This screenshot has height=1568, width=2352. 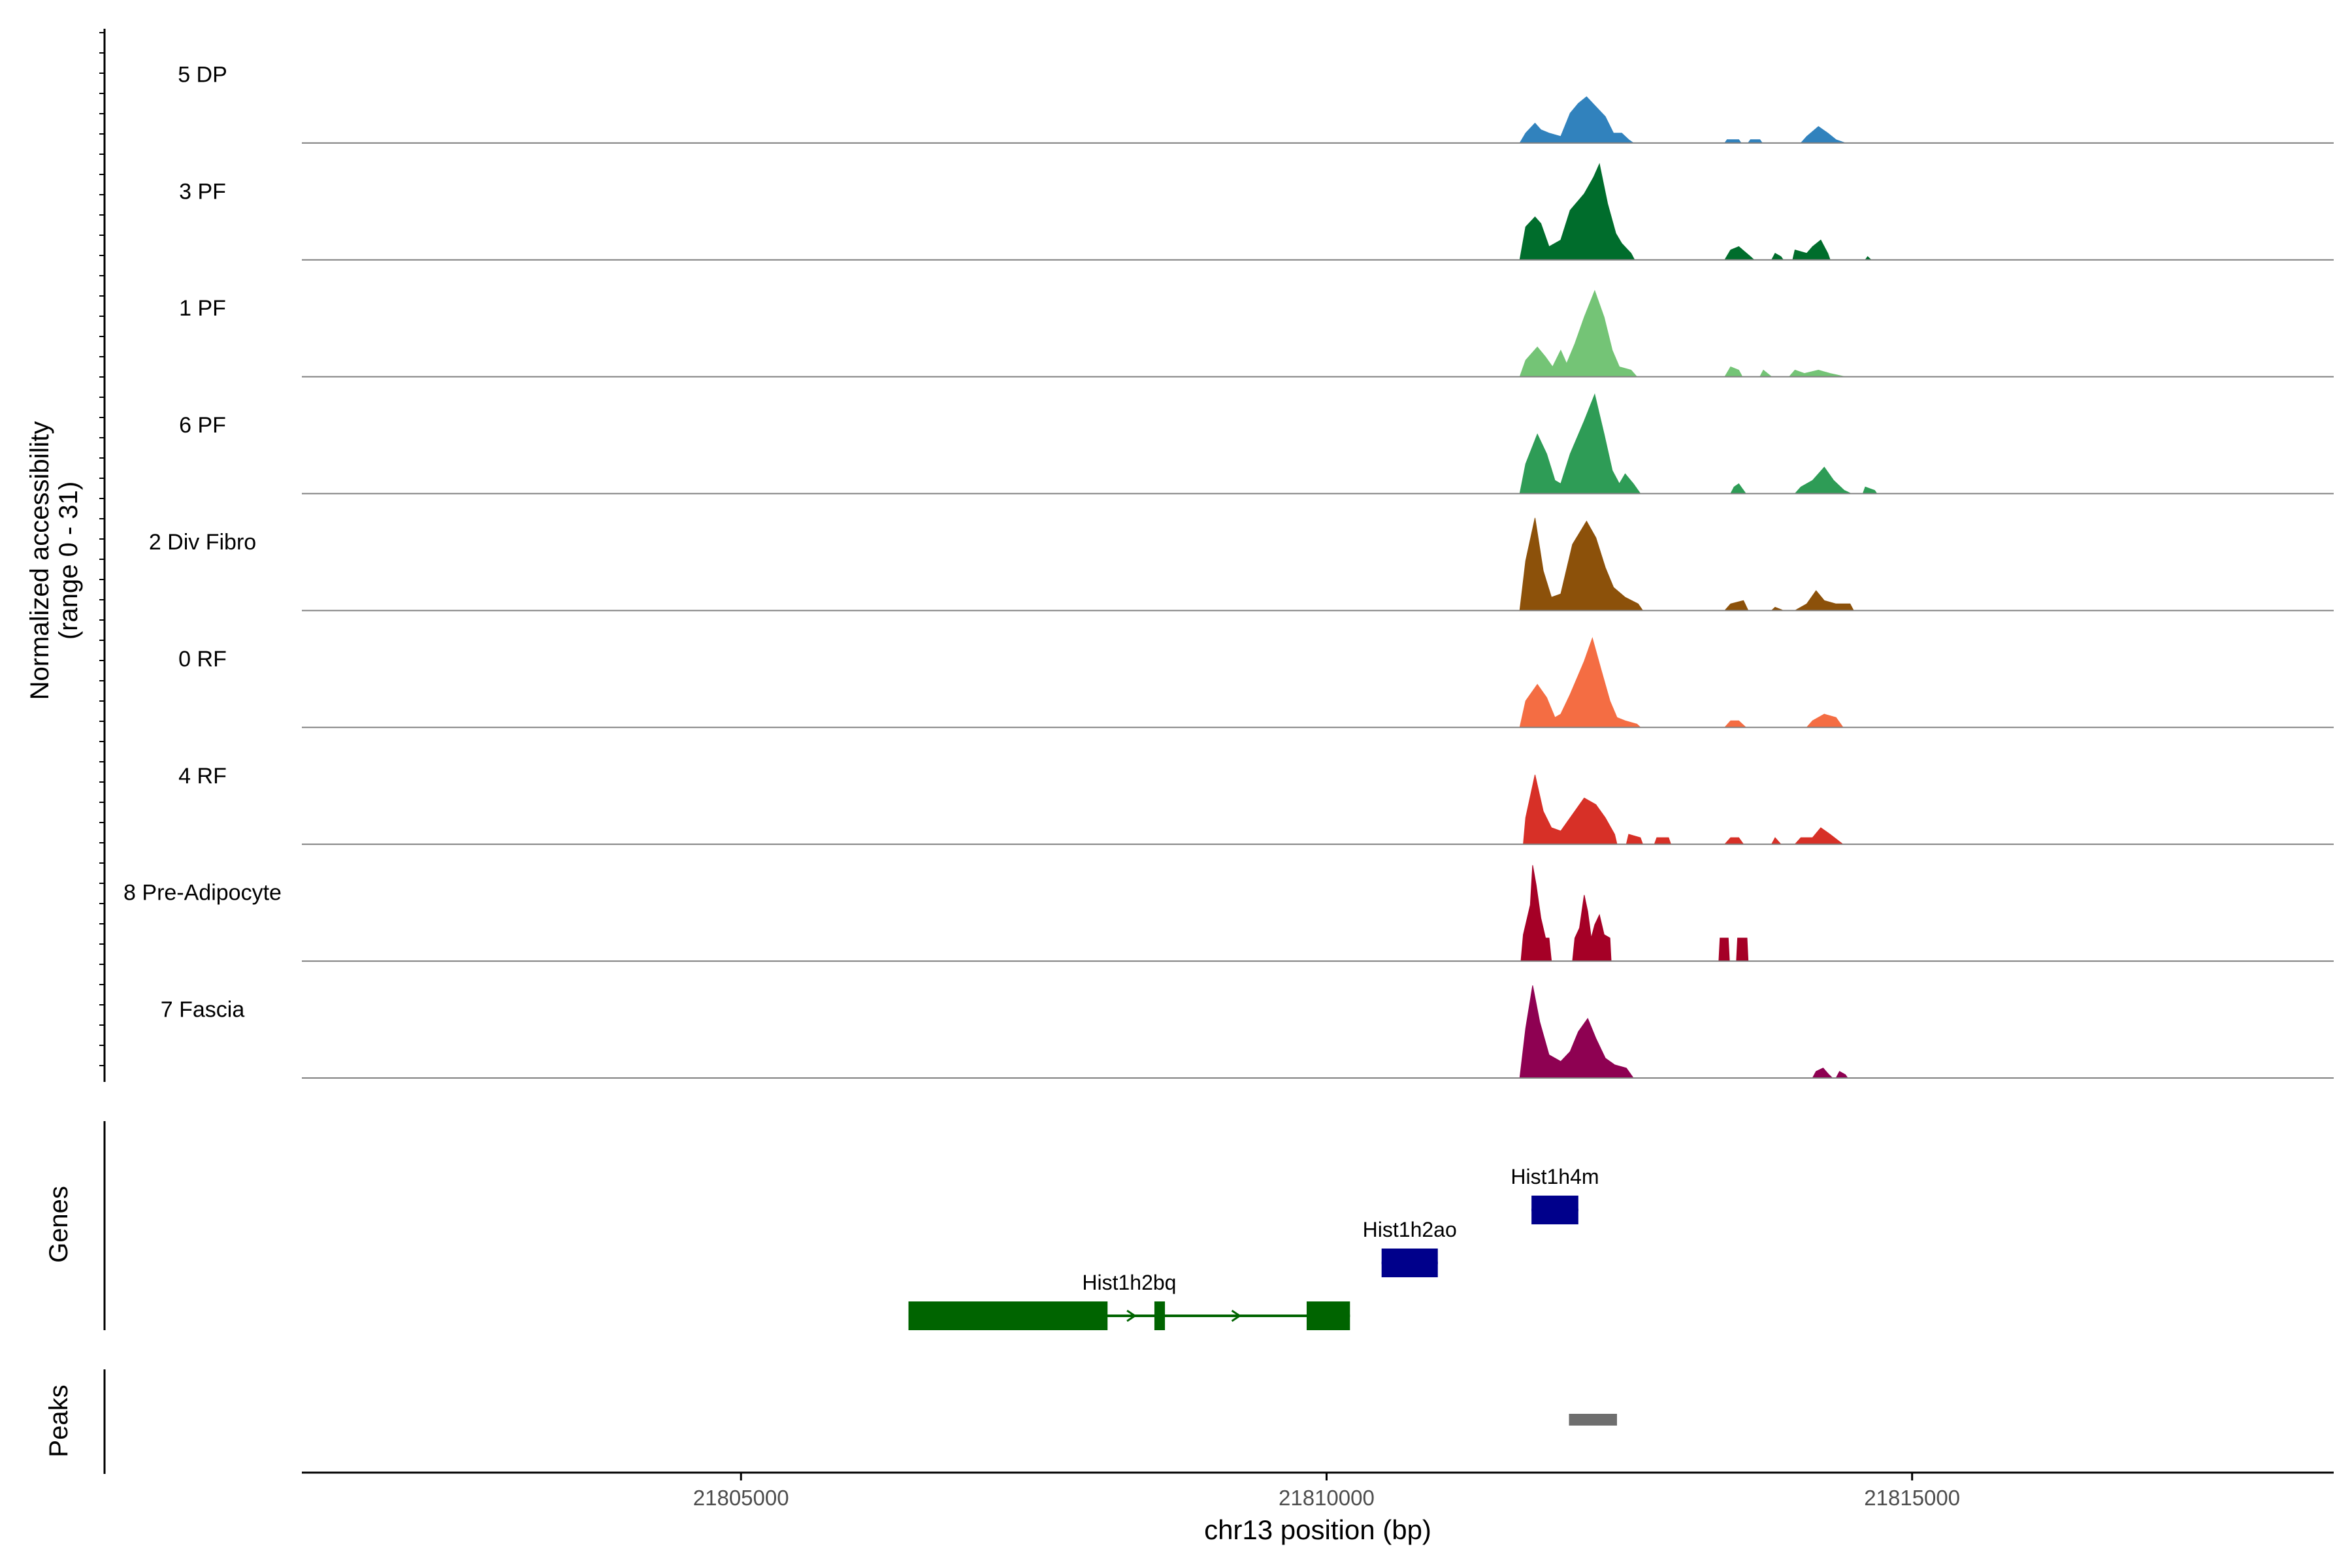 I want to click on gene-hist1h2bq: Hist1h2bq, so click(x=1129, y=1300).